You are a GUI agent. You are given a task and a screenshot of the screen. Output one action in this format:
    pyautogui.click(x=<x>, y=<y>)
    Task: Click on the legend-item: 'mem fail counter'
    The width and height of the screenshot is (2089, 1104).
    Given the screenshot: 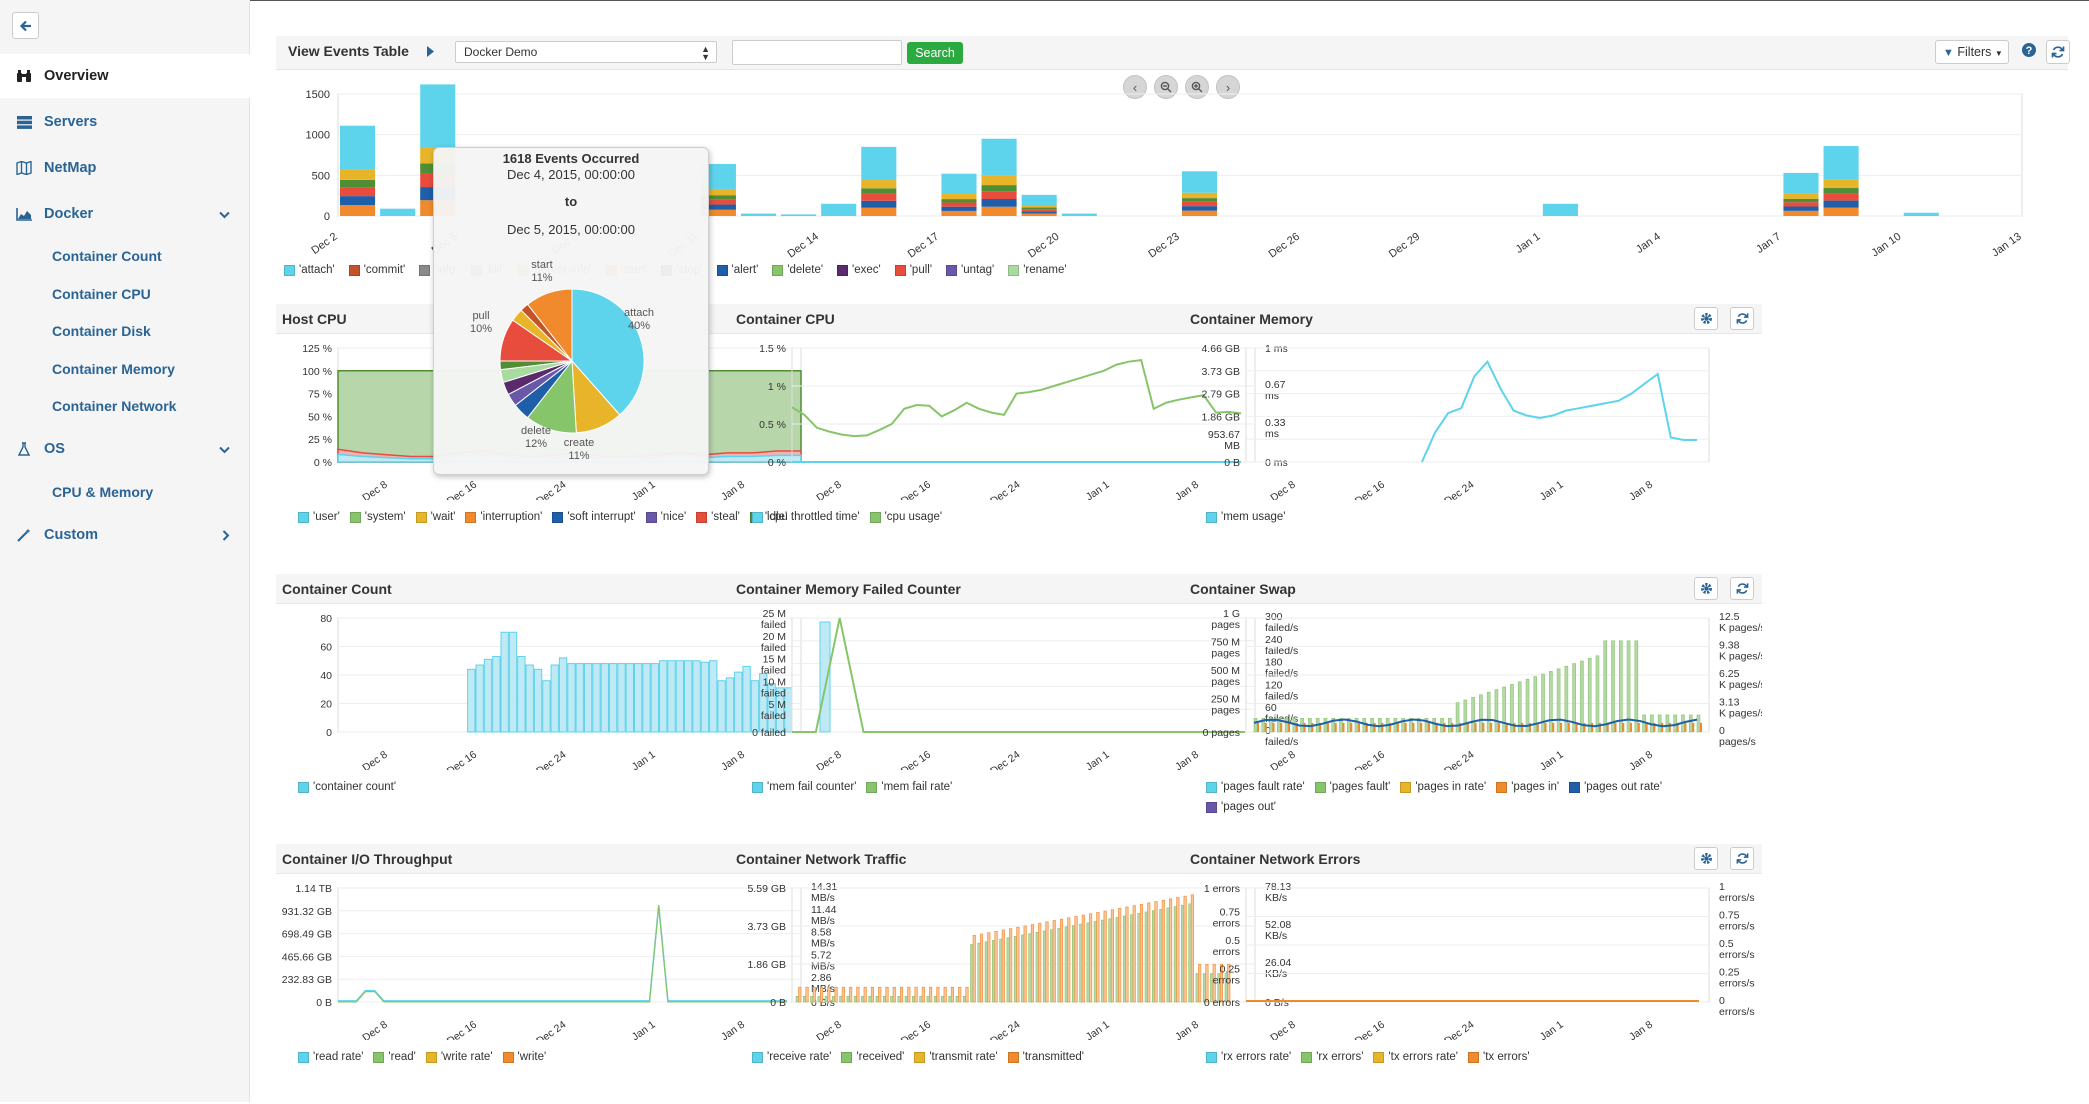 What is the action you would take?
    pyautogui.click(x=804, y=787)
    